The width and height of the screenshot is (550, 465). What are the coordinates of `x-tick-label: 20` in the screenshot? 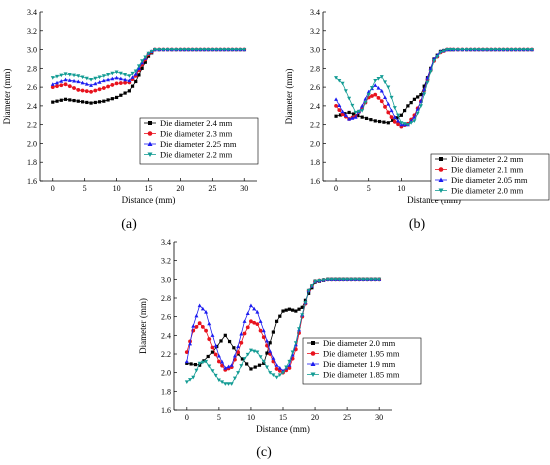 It's located at (315, 417).